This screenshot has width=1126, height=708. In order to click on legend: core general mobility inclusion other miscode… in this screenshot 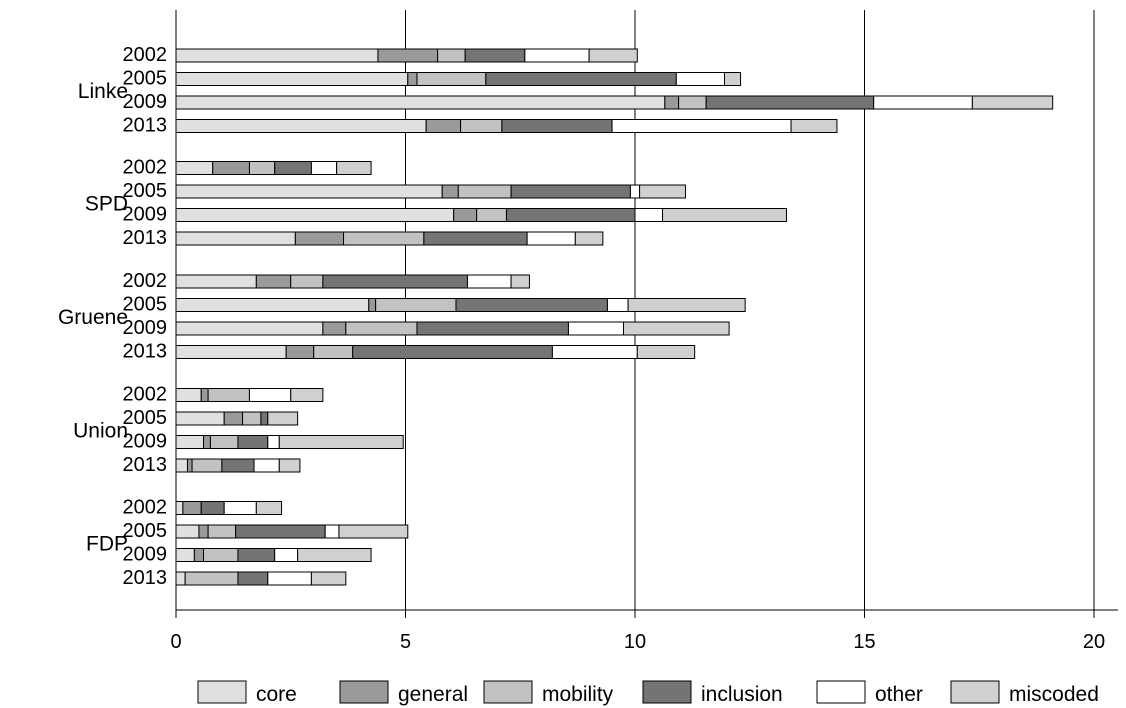, I will do `click(648, 693)`.